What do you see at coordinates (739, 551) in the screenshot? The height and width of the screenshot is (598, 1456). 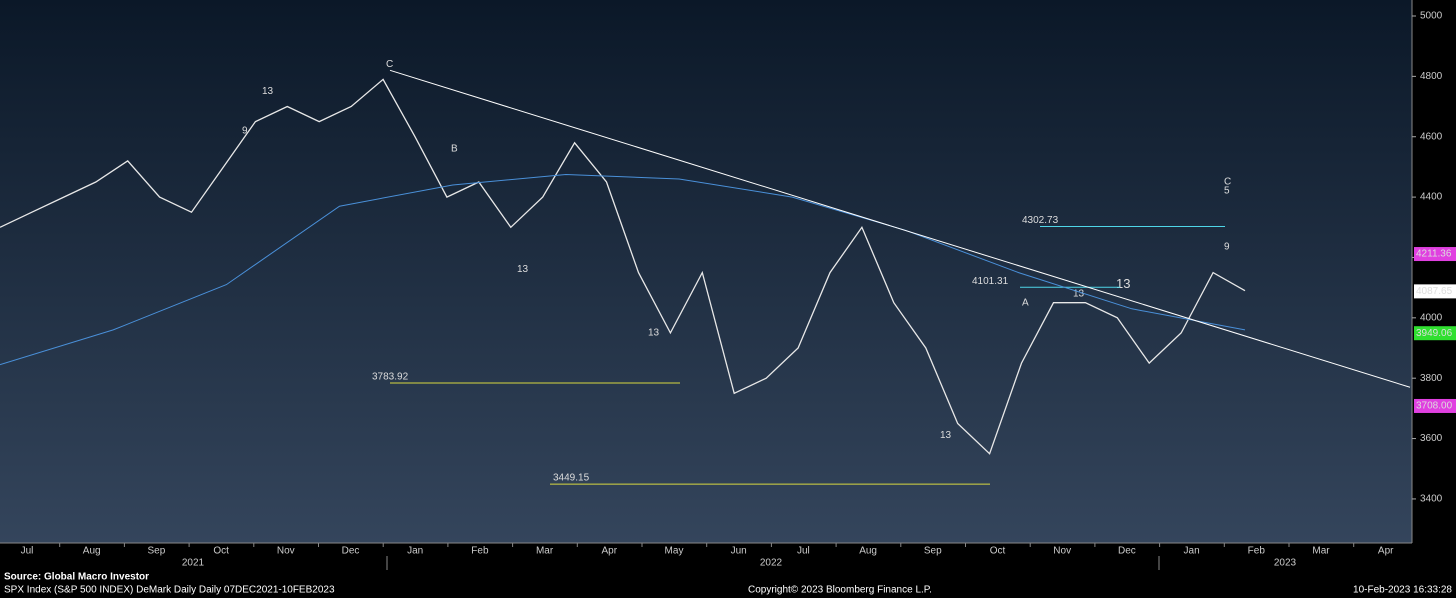 I see `x-tick-label: Jun` at bounding box center [739, 551].